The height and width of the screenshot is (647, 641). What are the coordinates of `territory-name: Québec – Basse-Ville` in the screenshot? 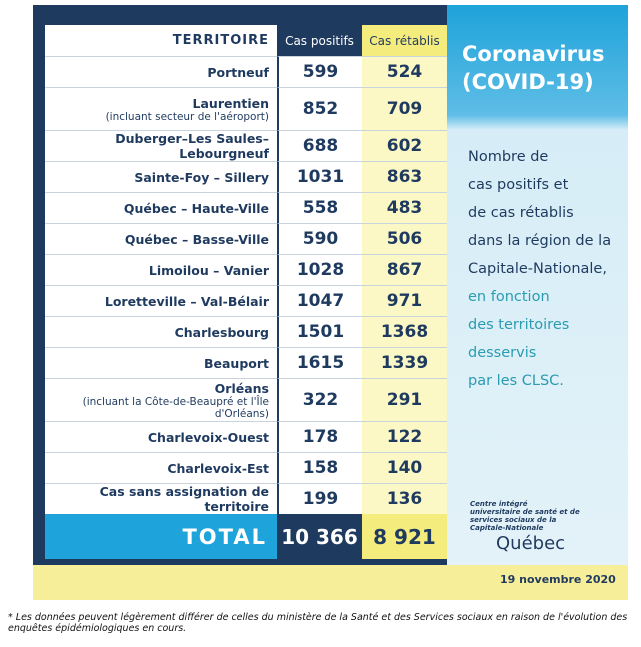 It's located at (196, 239).